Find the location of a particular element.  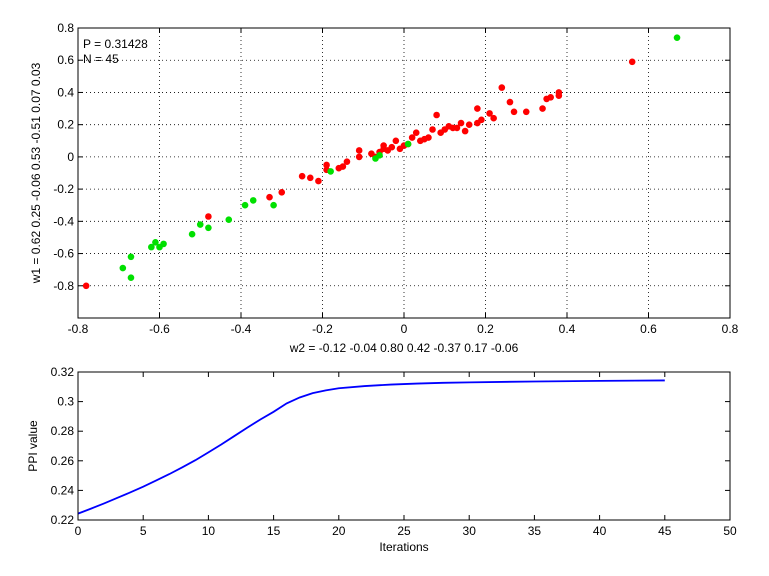

line-y-axis-label: PPI value is located at coordinates (33, 446).